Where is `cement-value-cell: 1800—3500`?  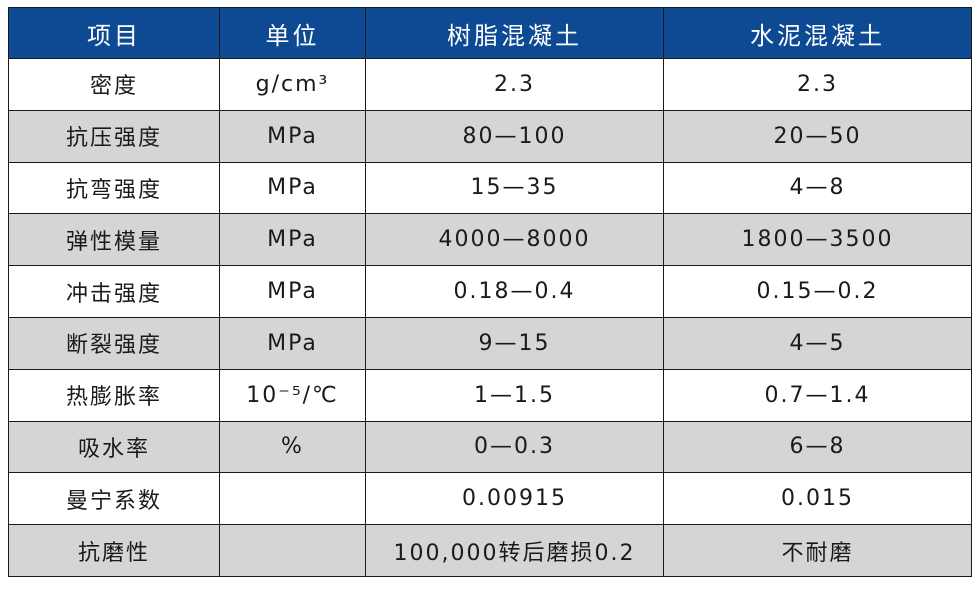 cement-value-cell: 1800—3500 is located at coordinates (817, 240).